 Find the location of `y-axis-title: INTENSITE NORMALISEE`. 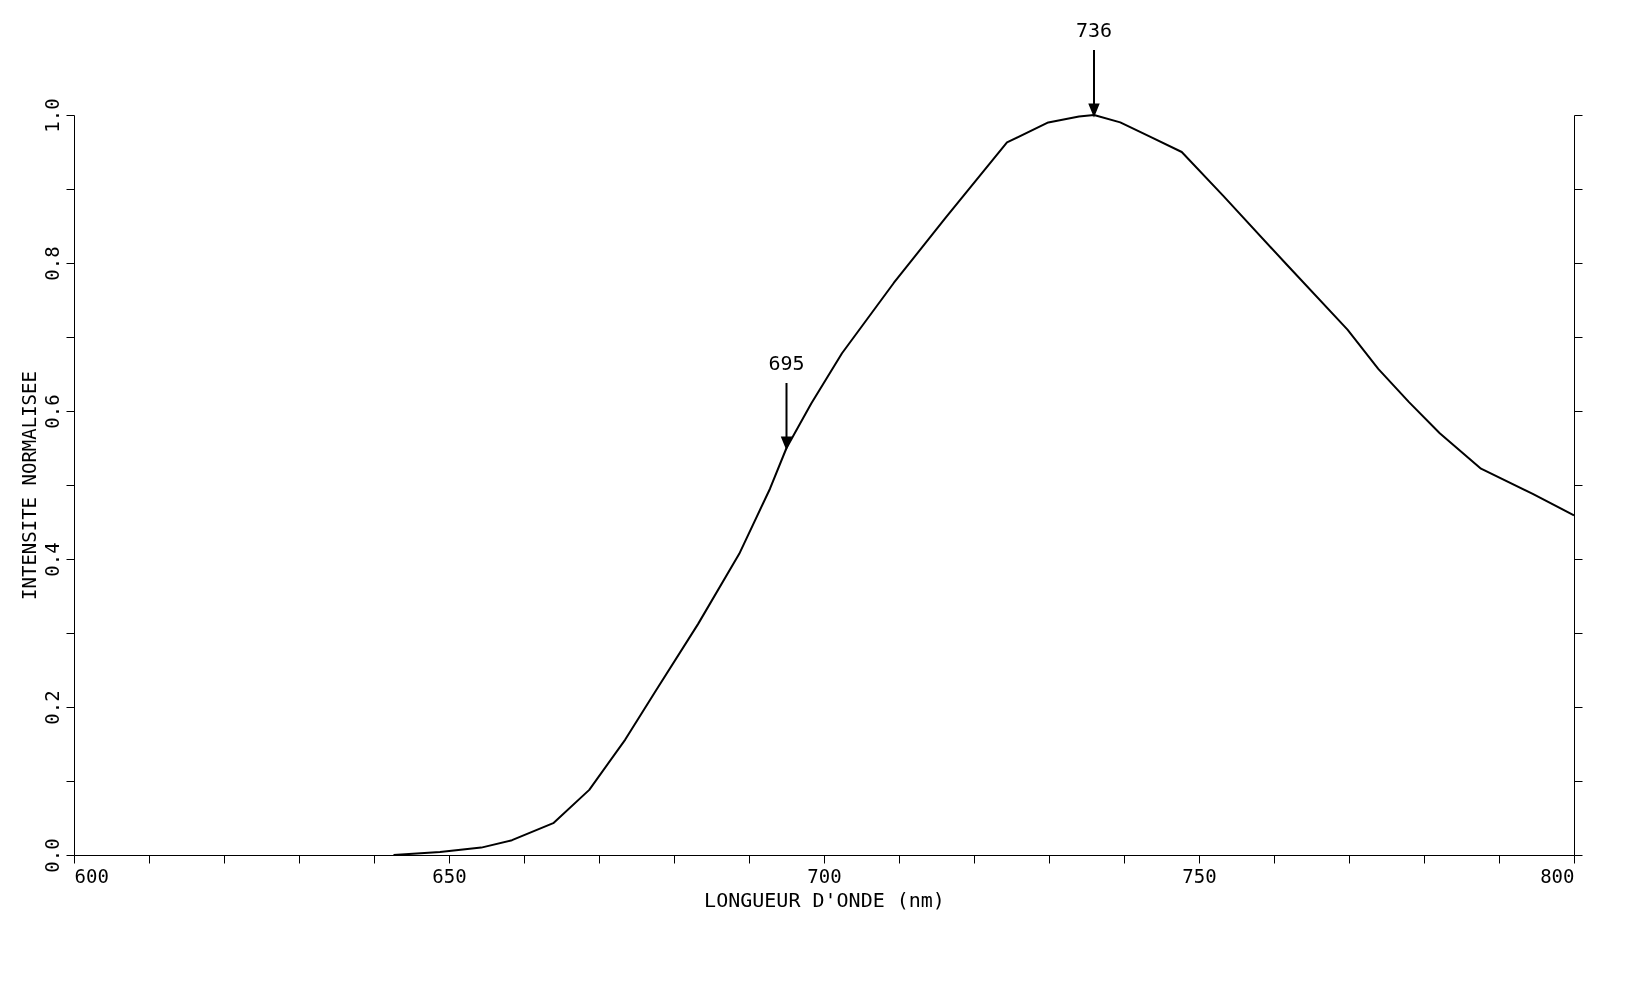

y-axis-title: INTENSITE NORMALISEE is located at coordinates (28, 485).